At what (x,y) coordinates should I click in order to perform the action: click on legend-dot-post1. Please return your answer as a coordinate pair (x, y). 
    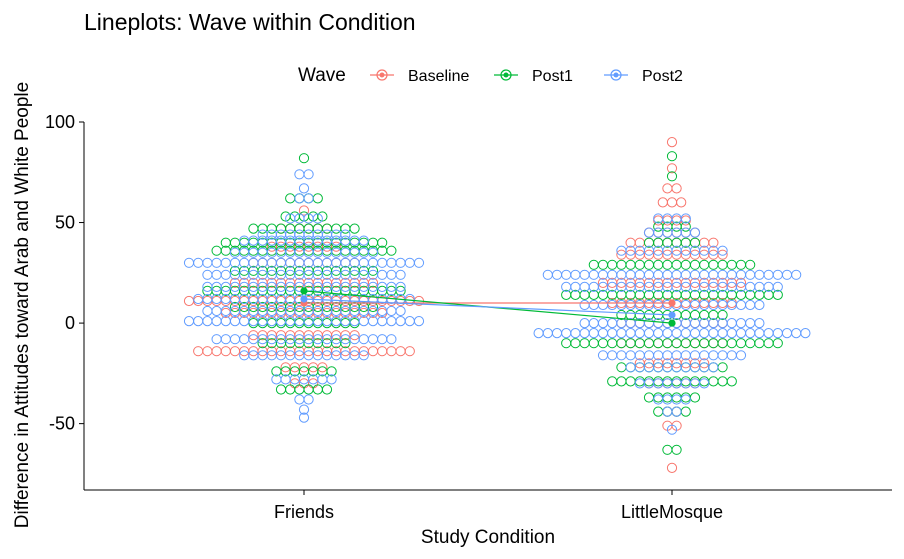
    Looking at the image, I should click on (506, 75).